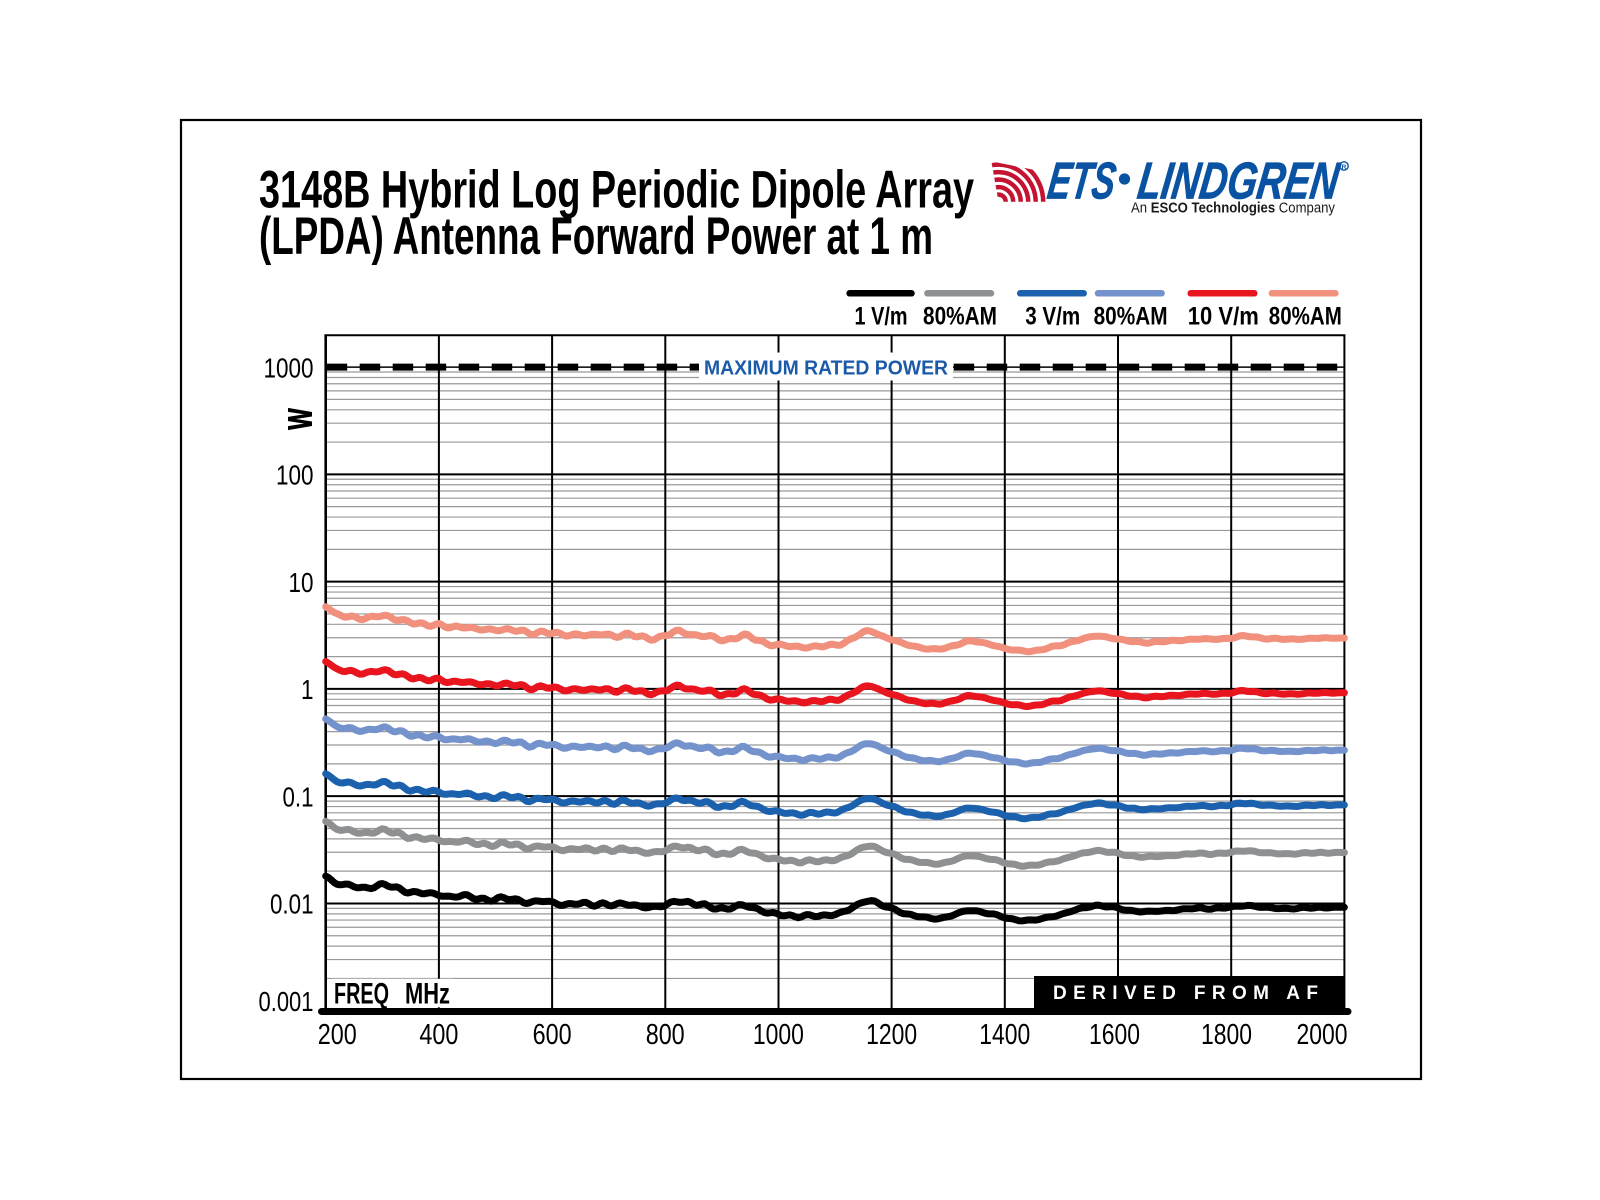 The width and height of the screenshot is (1600, 1200). I want to click on svg-text: 1 V/m, so click(881, 317).